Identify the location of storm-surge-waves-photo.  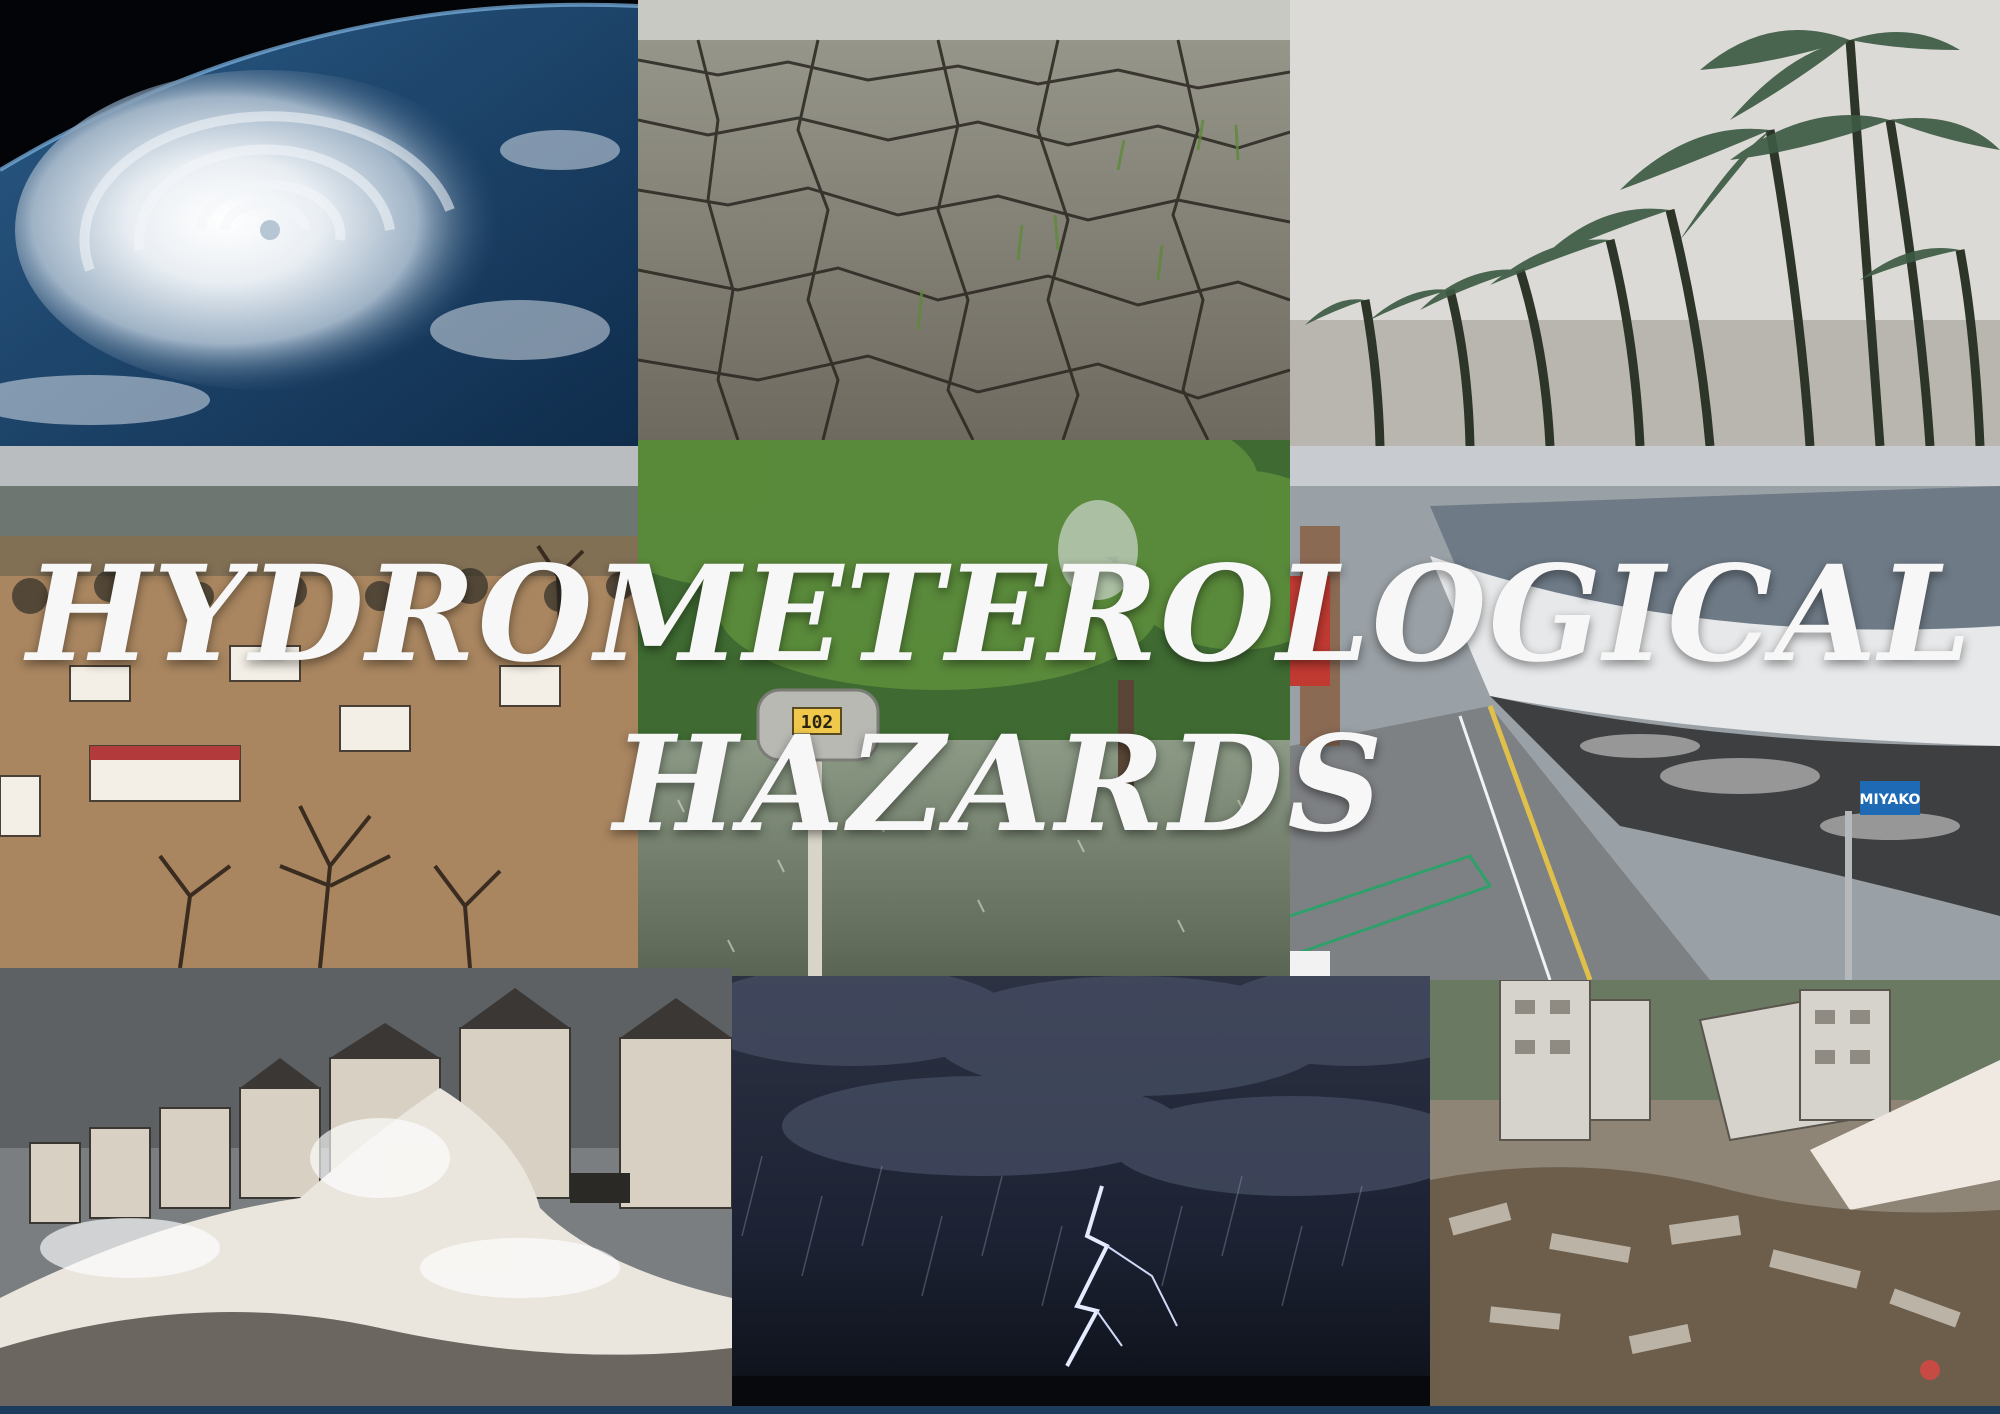
(366, 1191).